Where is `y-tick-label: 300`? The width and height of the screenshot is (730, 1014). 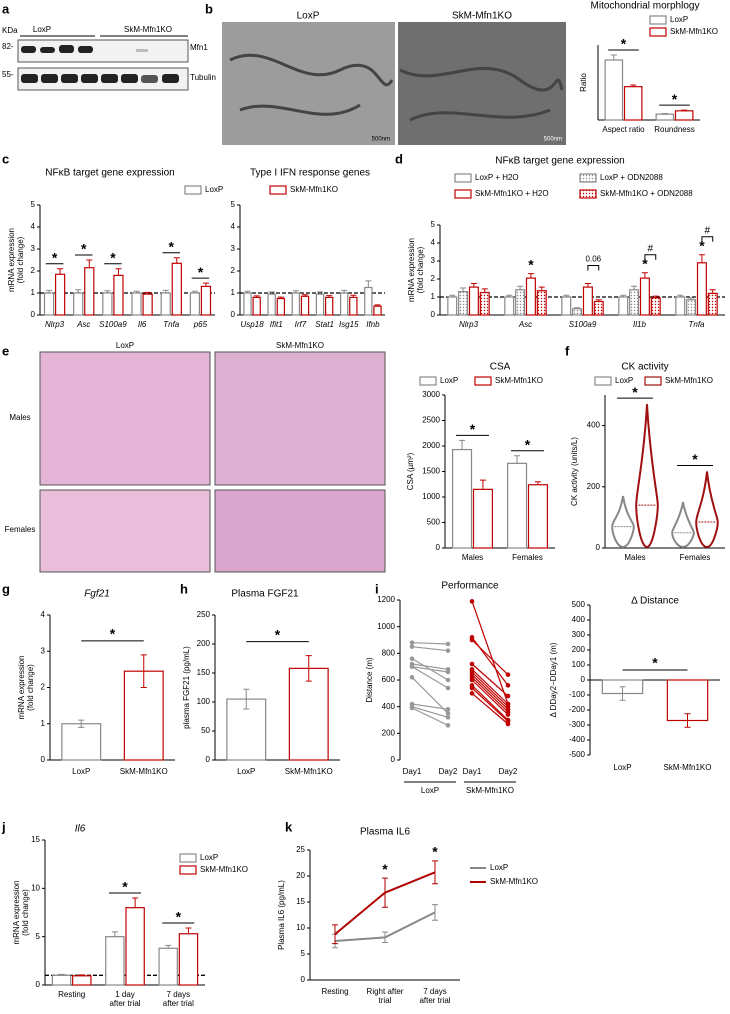
y-tick-label: 300 is located at coordinates (579, 634).